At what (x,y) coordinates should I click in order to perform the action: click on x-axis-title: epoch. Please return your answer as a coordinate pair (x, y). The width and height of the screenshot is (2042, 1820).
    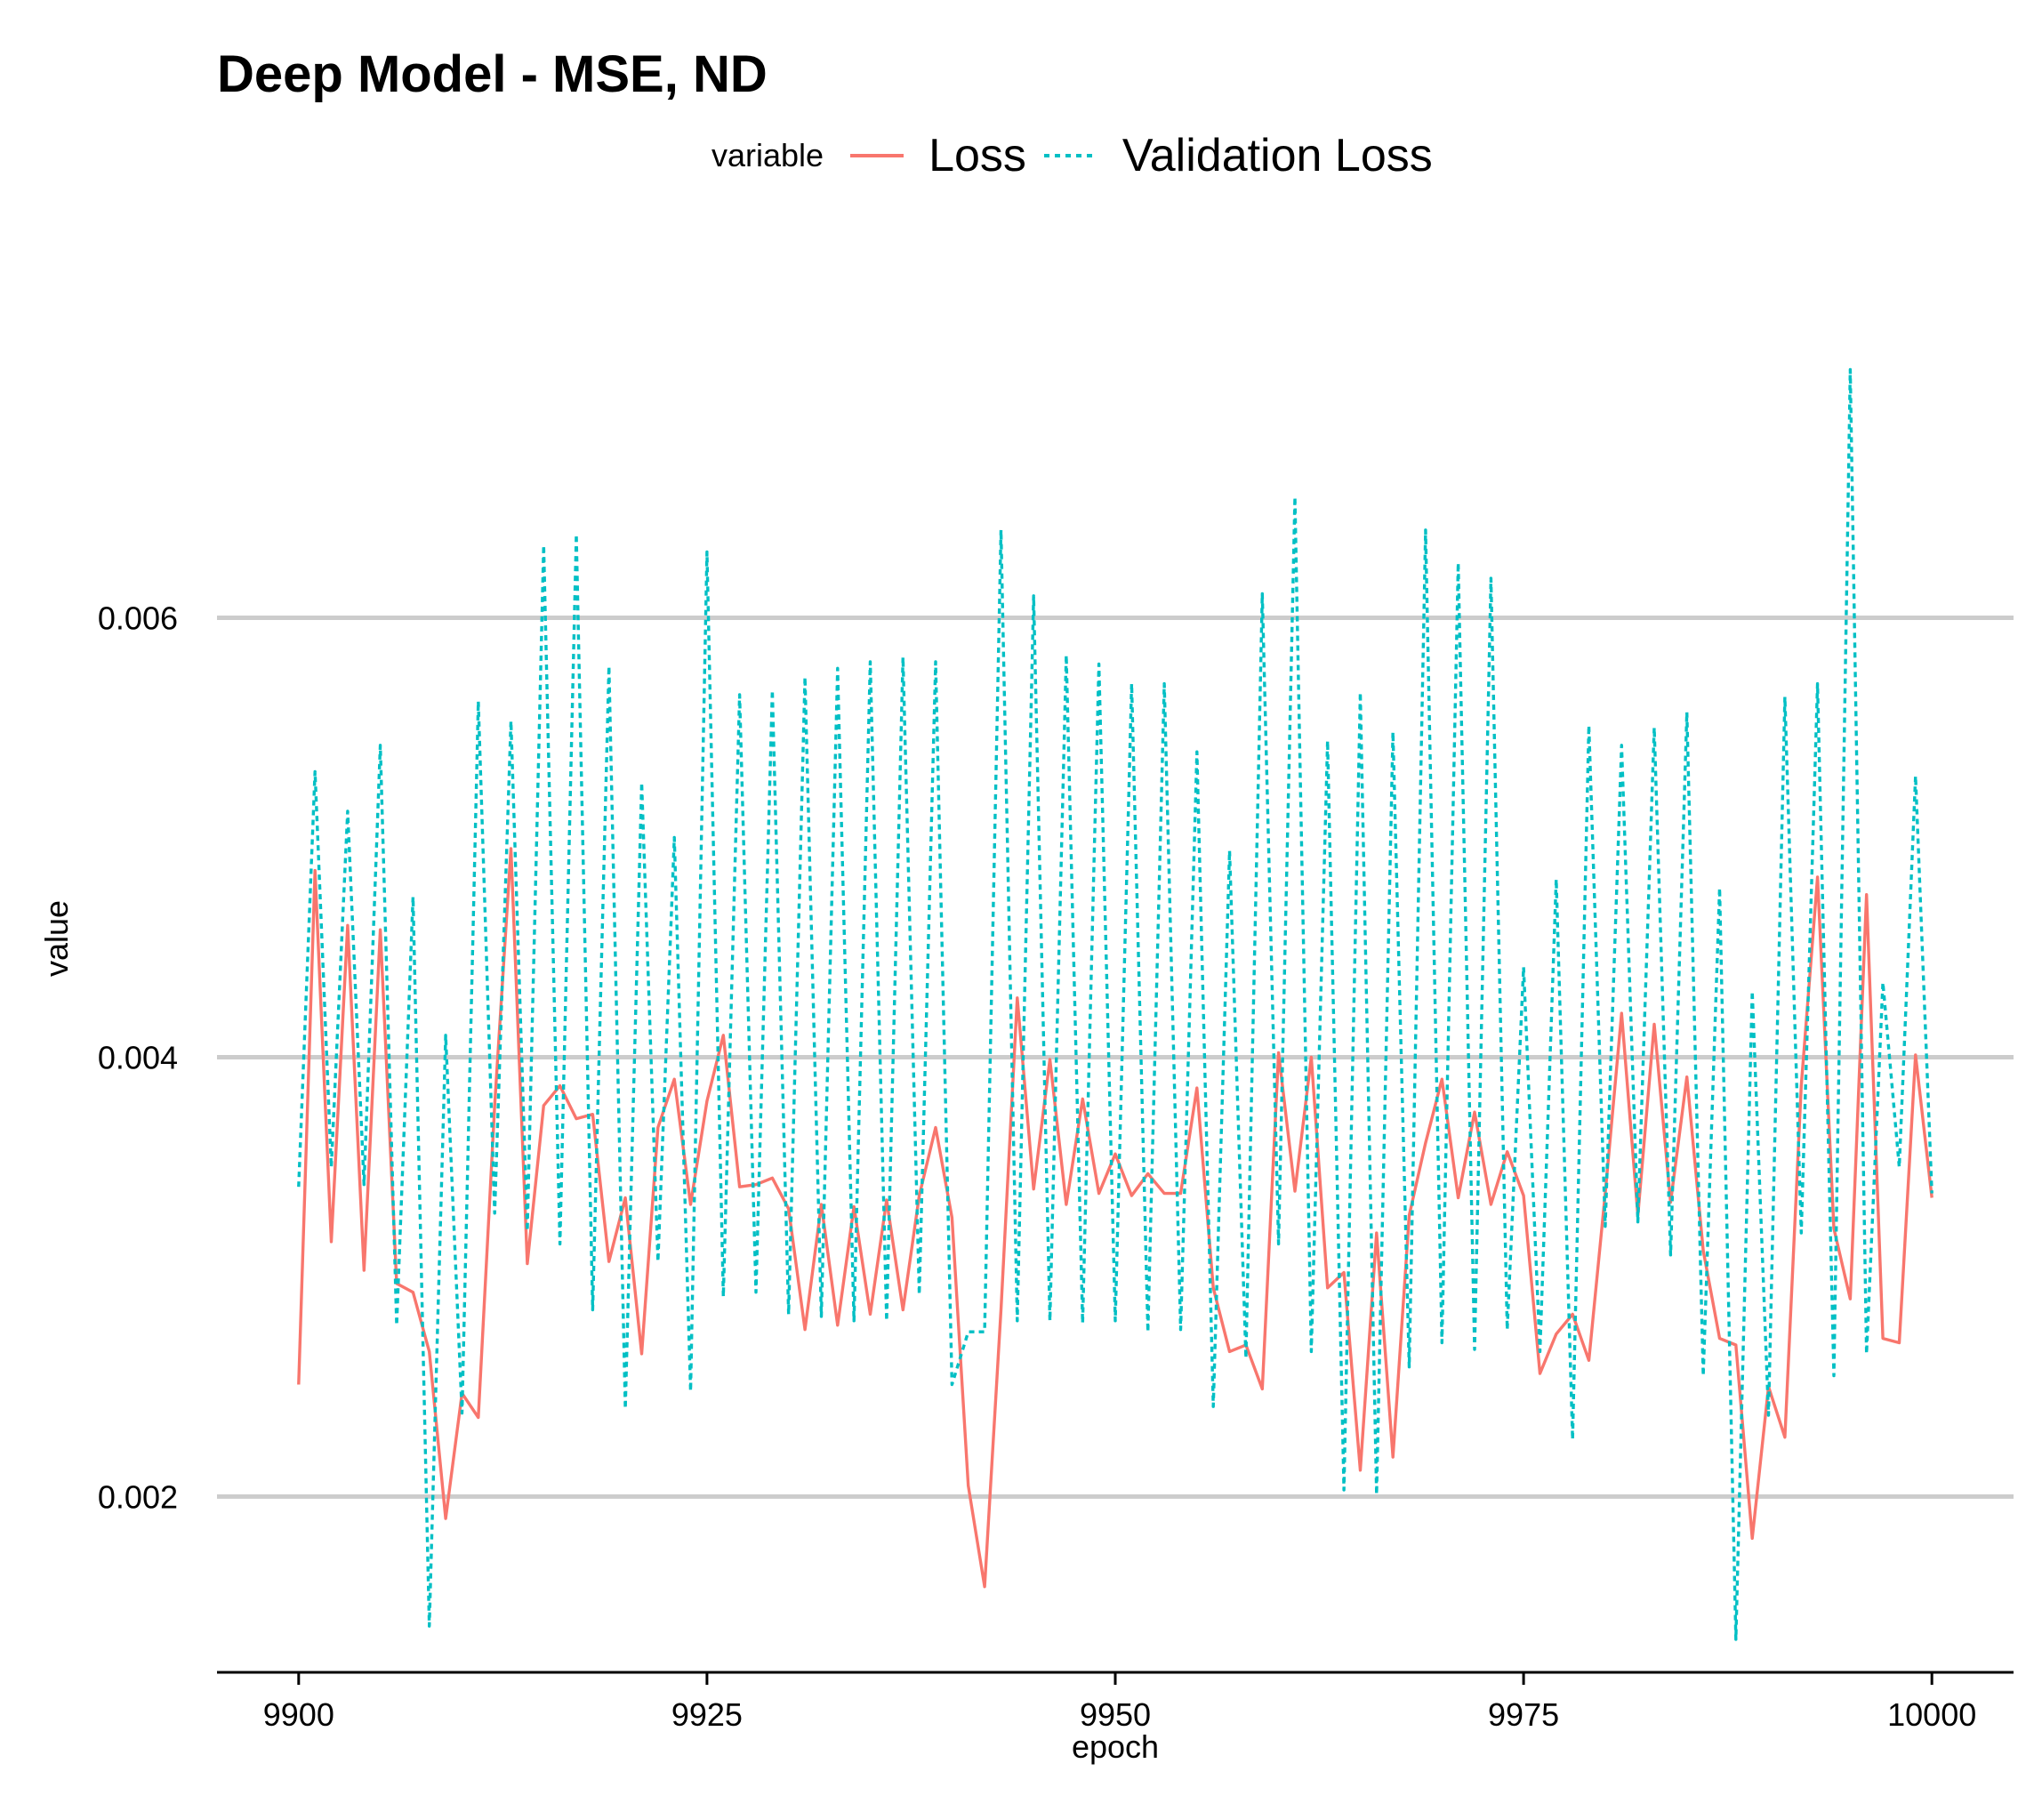
    Looking at the image, I should click on (1115, 1746).